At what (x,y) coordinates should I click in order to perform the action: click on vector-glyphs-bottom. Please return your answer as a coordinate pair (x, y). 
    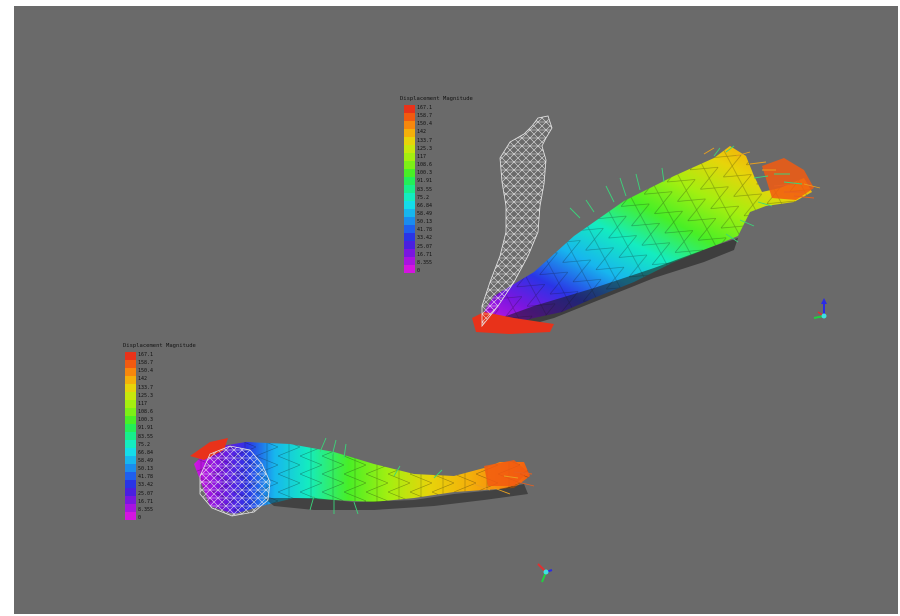
    Looking at the image, I should click on (422, 476).